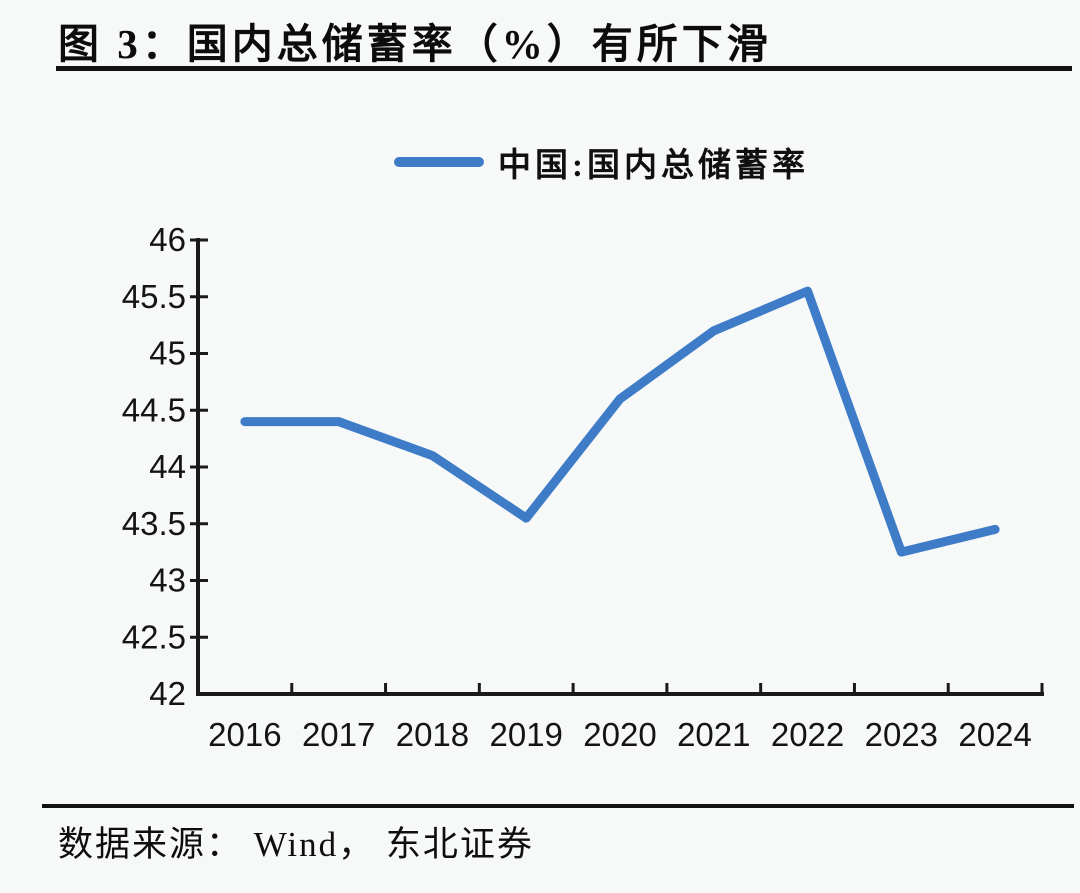 This screenshot has height=893, width=1080. I want to click on title-underline, so click(564, 68).